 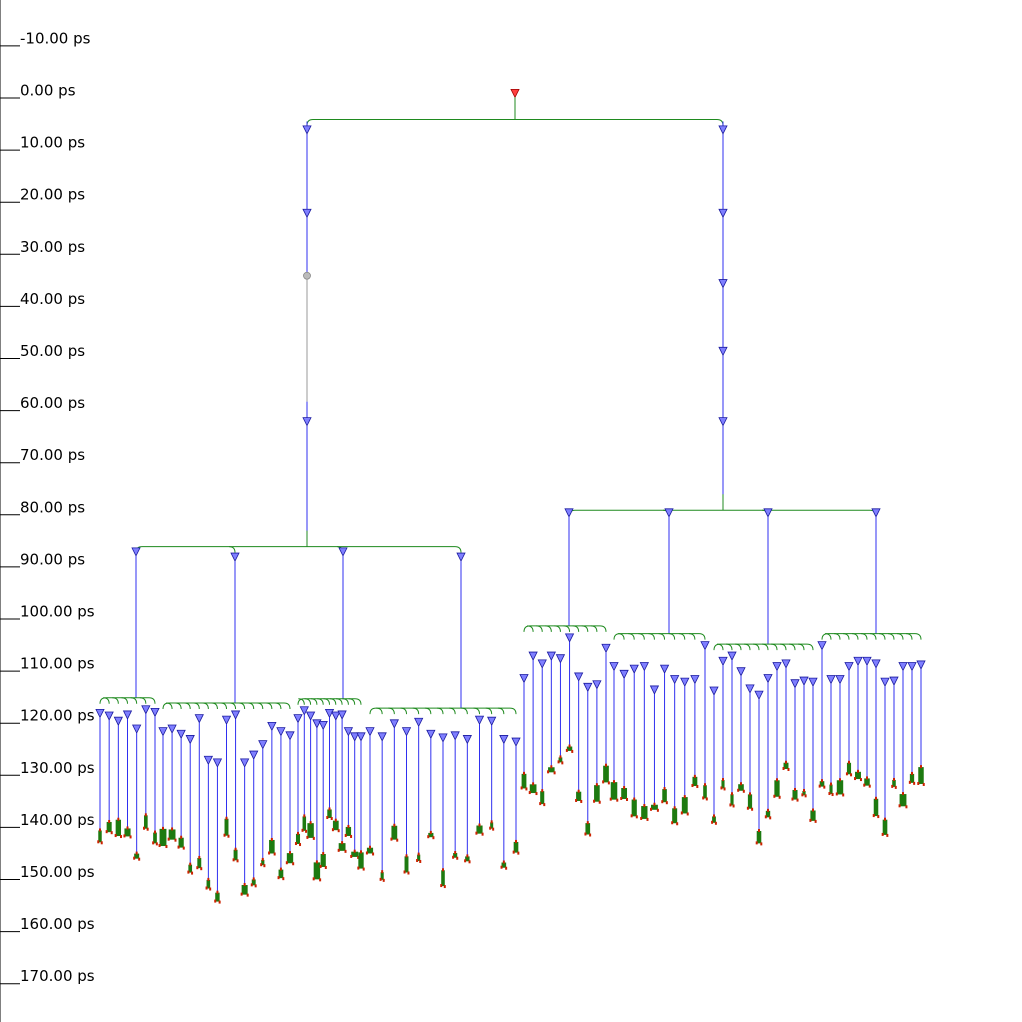 I want to click on axis-tick-label: 60.00 ps, so click(x=52, y=403).